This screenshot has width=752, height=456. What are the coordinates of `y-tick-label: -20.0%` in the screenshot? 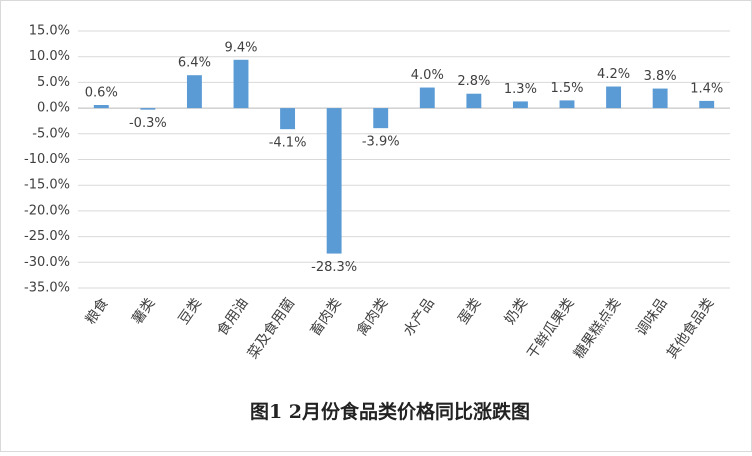 It's located at (47, 210).